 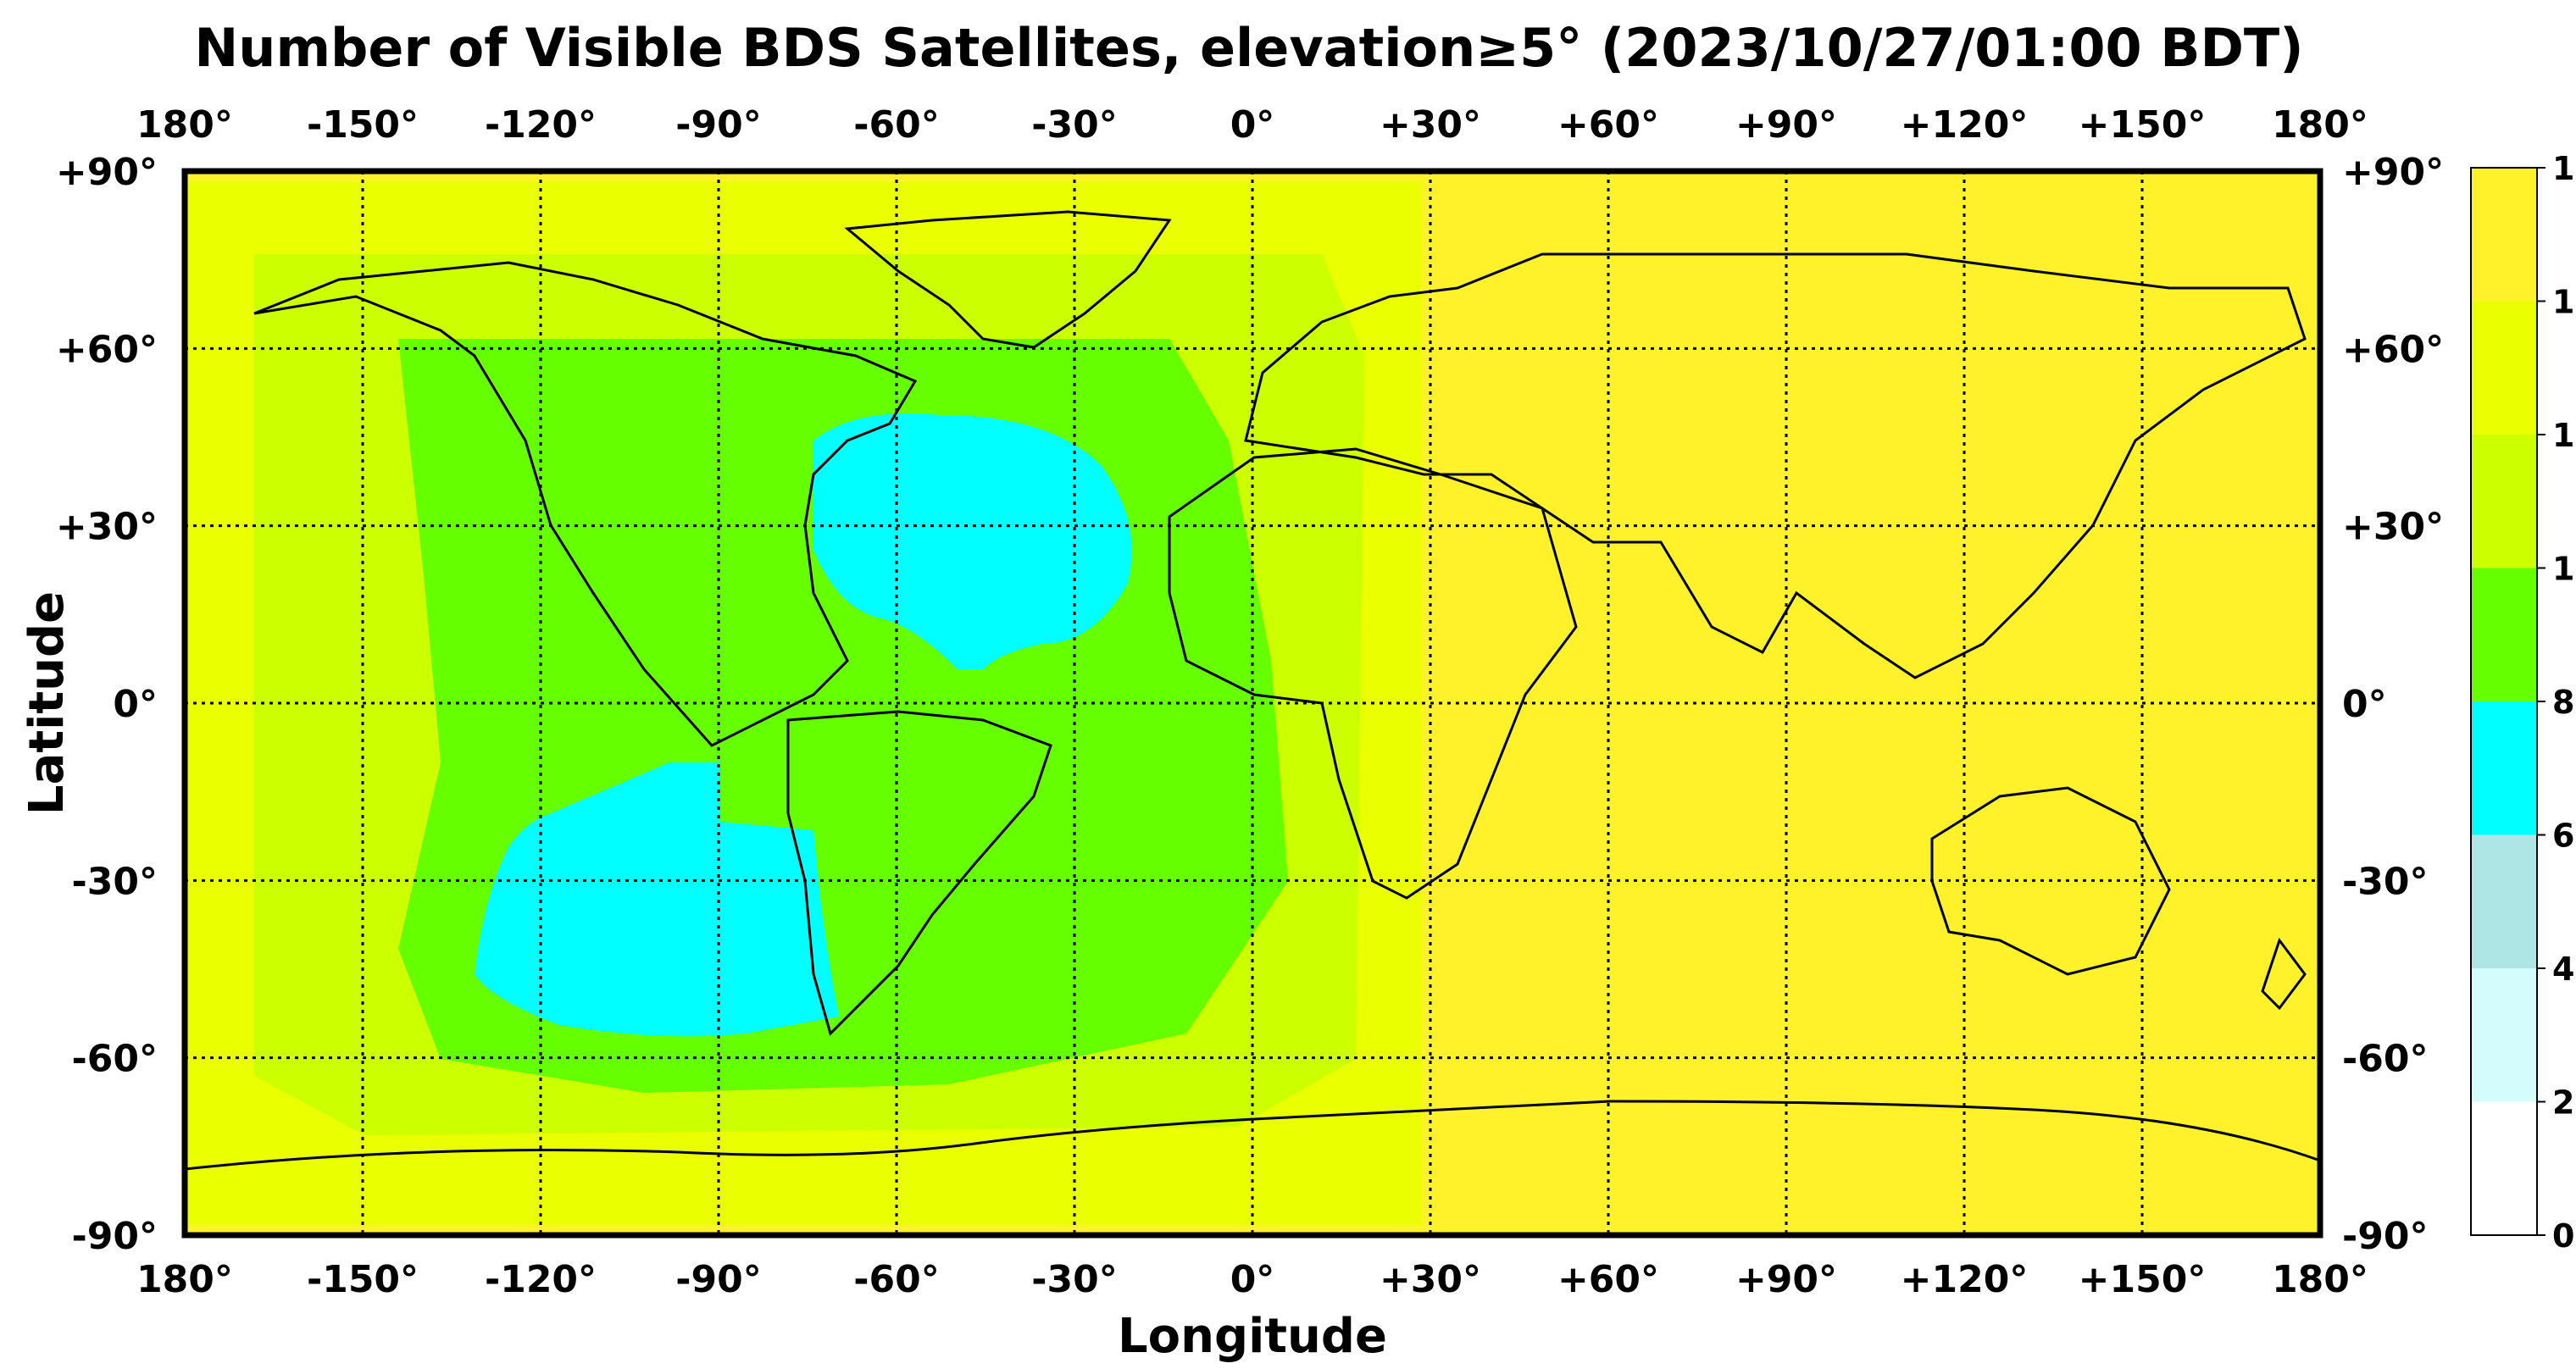 I want to click on lat-tick-label-right: -60°, so click(x=2385, y=1059).